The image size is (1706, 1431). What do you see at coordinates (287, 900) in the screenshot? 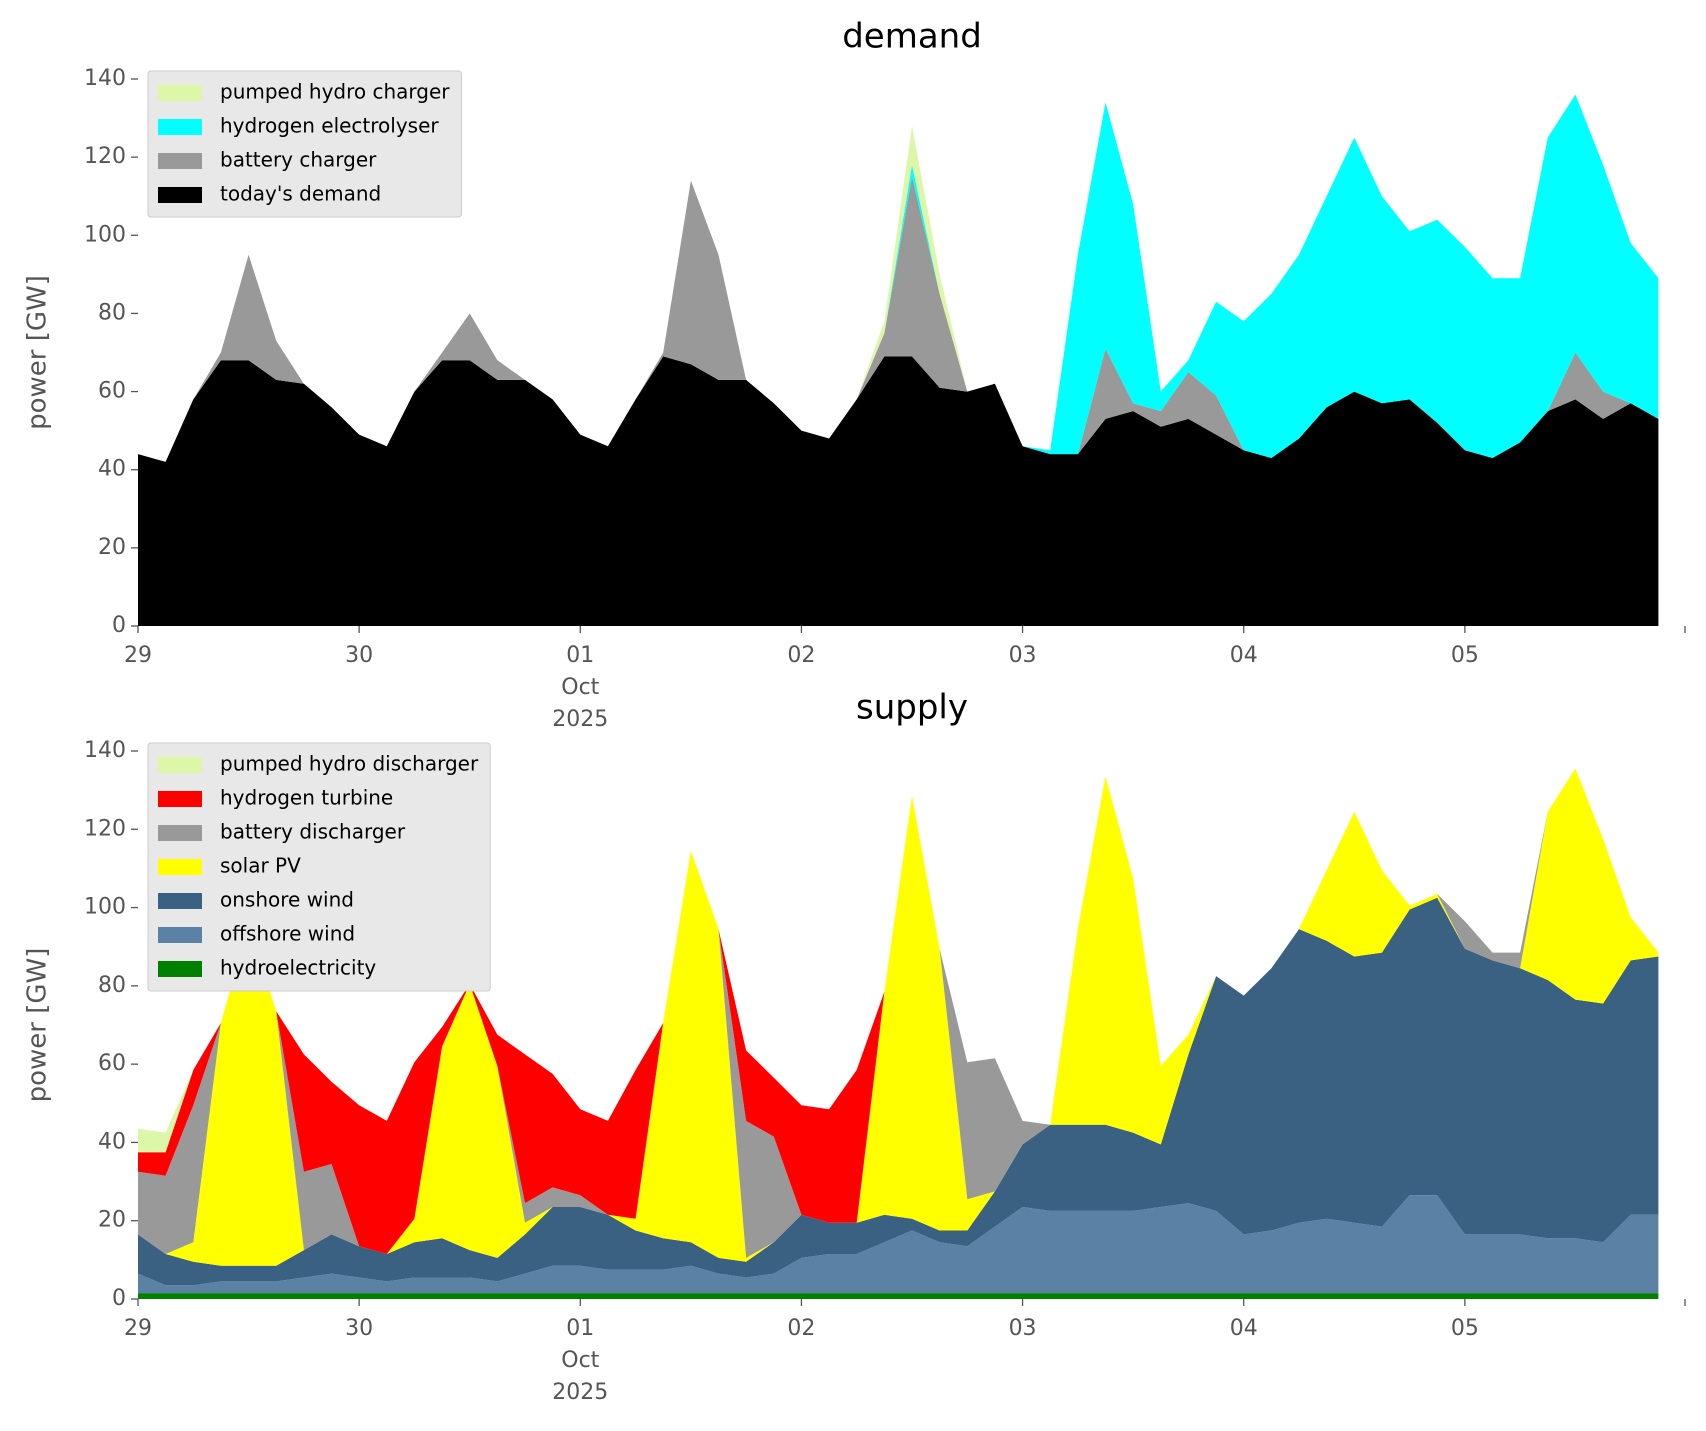
I see `legend-label: onshore wind` at bounding box center [287, 900].